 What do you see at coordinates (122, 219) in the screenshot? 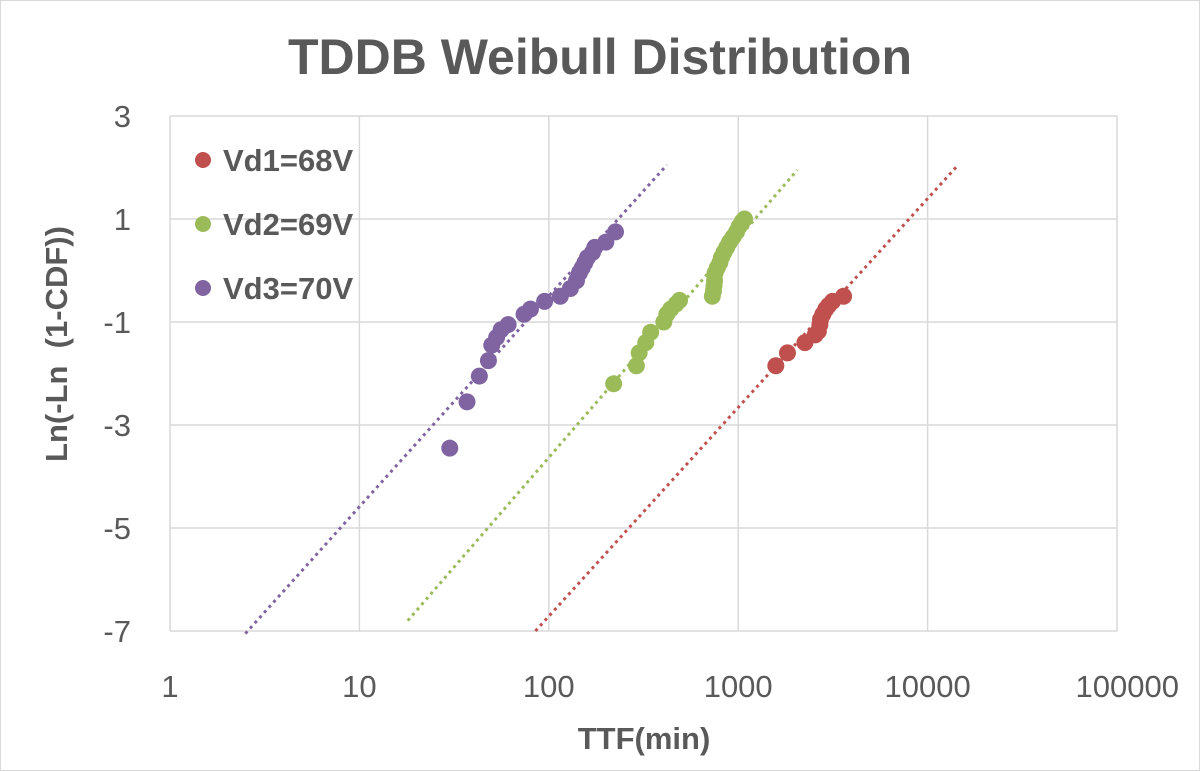
I see `y-tick-label: 1` at bounding box center [122, 219].